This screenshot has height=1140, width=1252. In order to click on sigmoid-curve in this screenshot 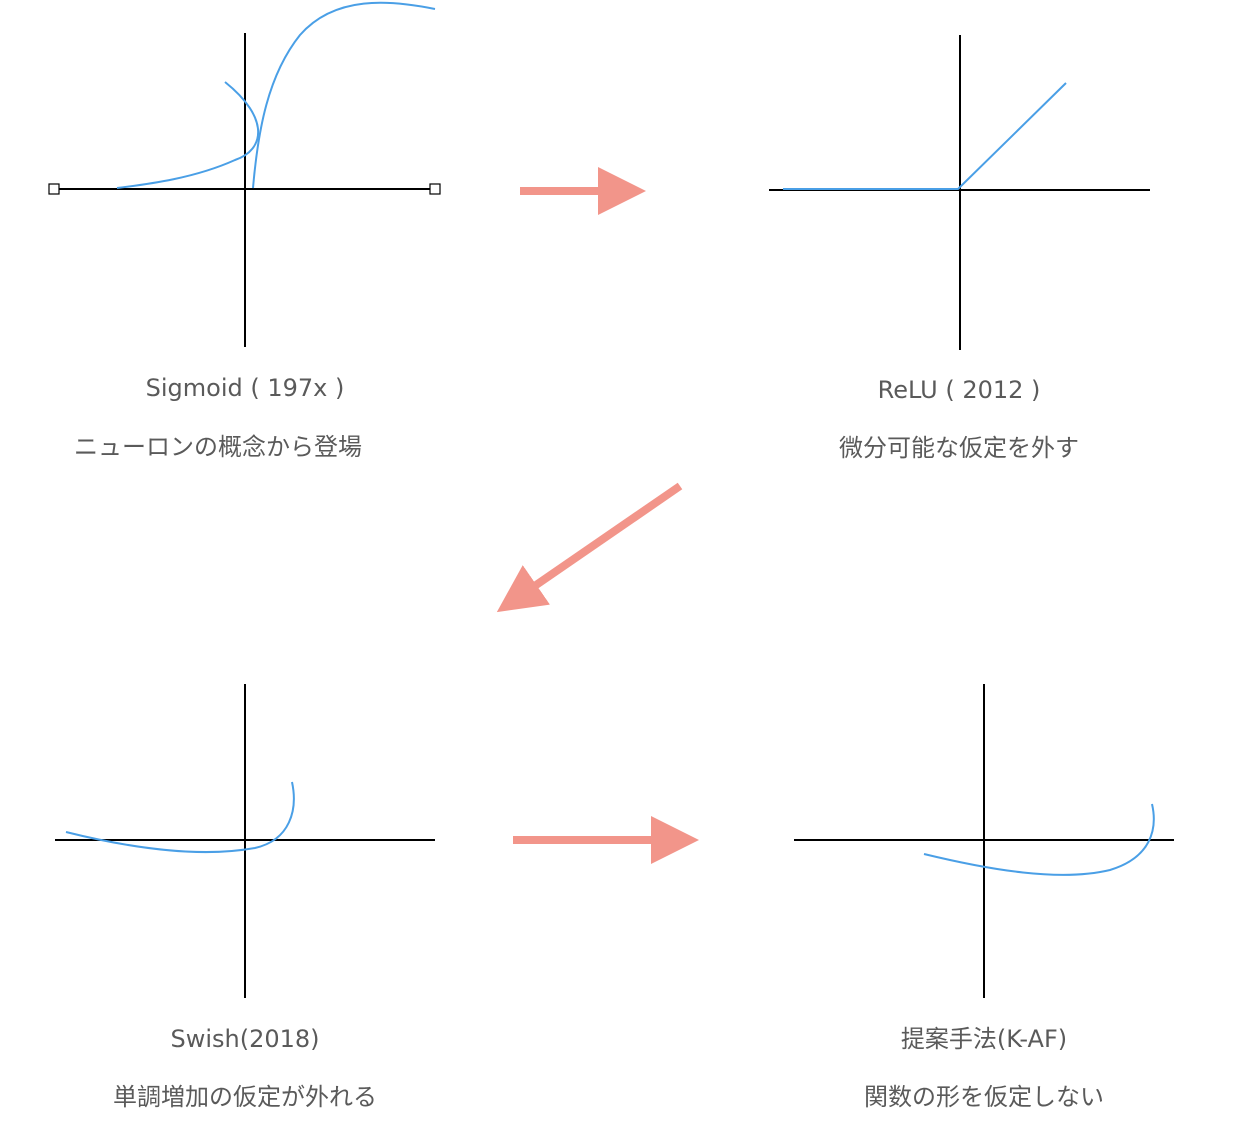, I will do `click(188, 135)`.